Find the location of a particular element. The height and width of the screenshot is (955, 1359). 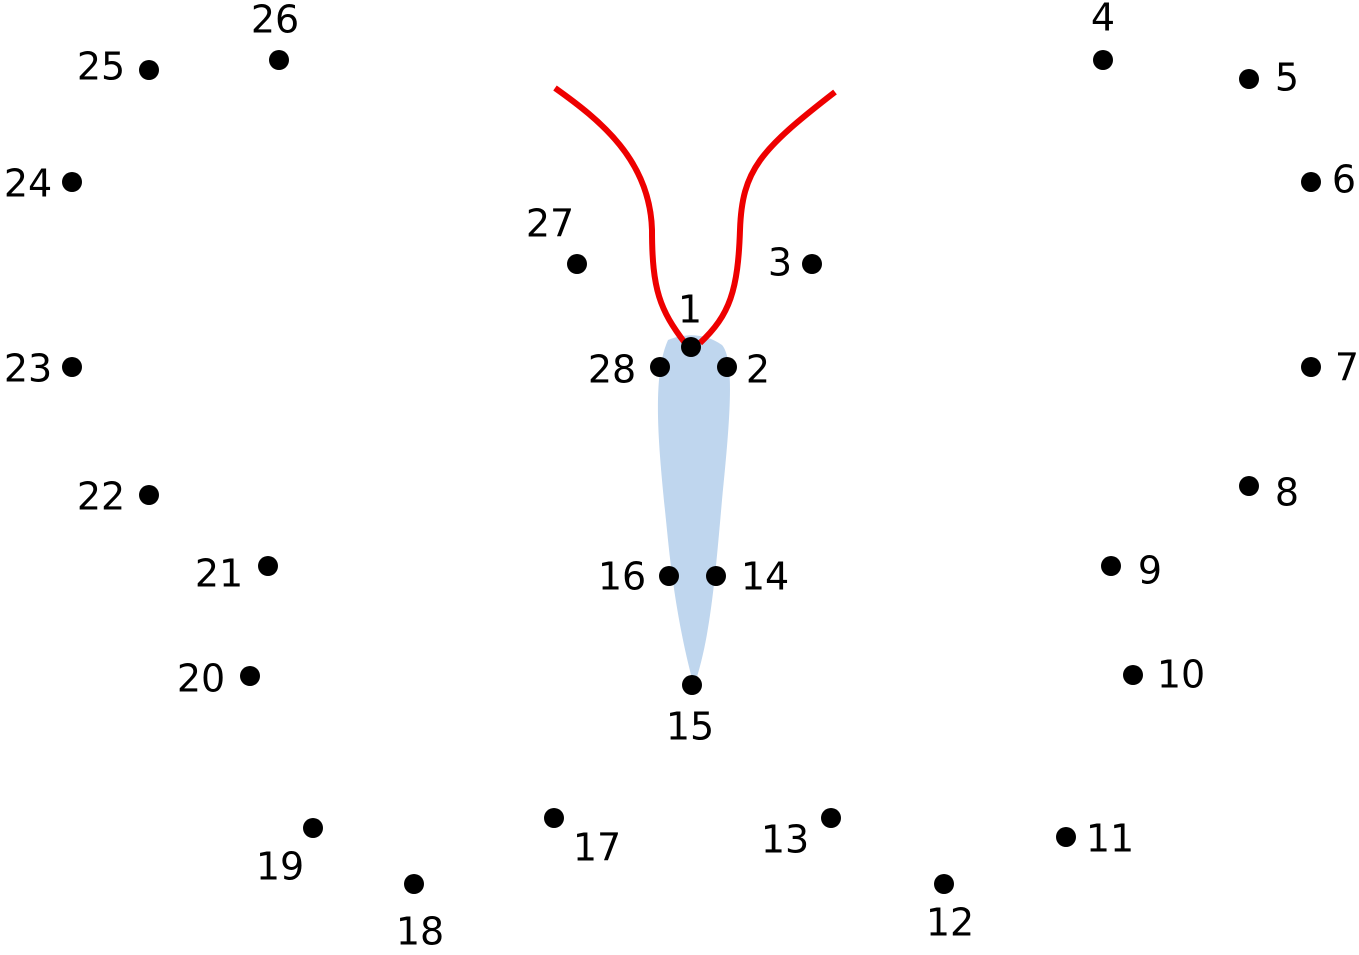

dot-label: 7 is located at coordinates (1347, 368).